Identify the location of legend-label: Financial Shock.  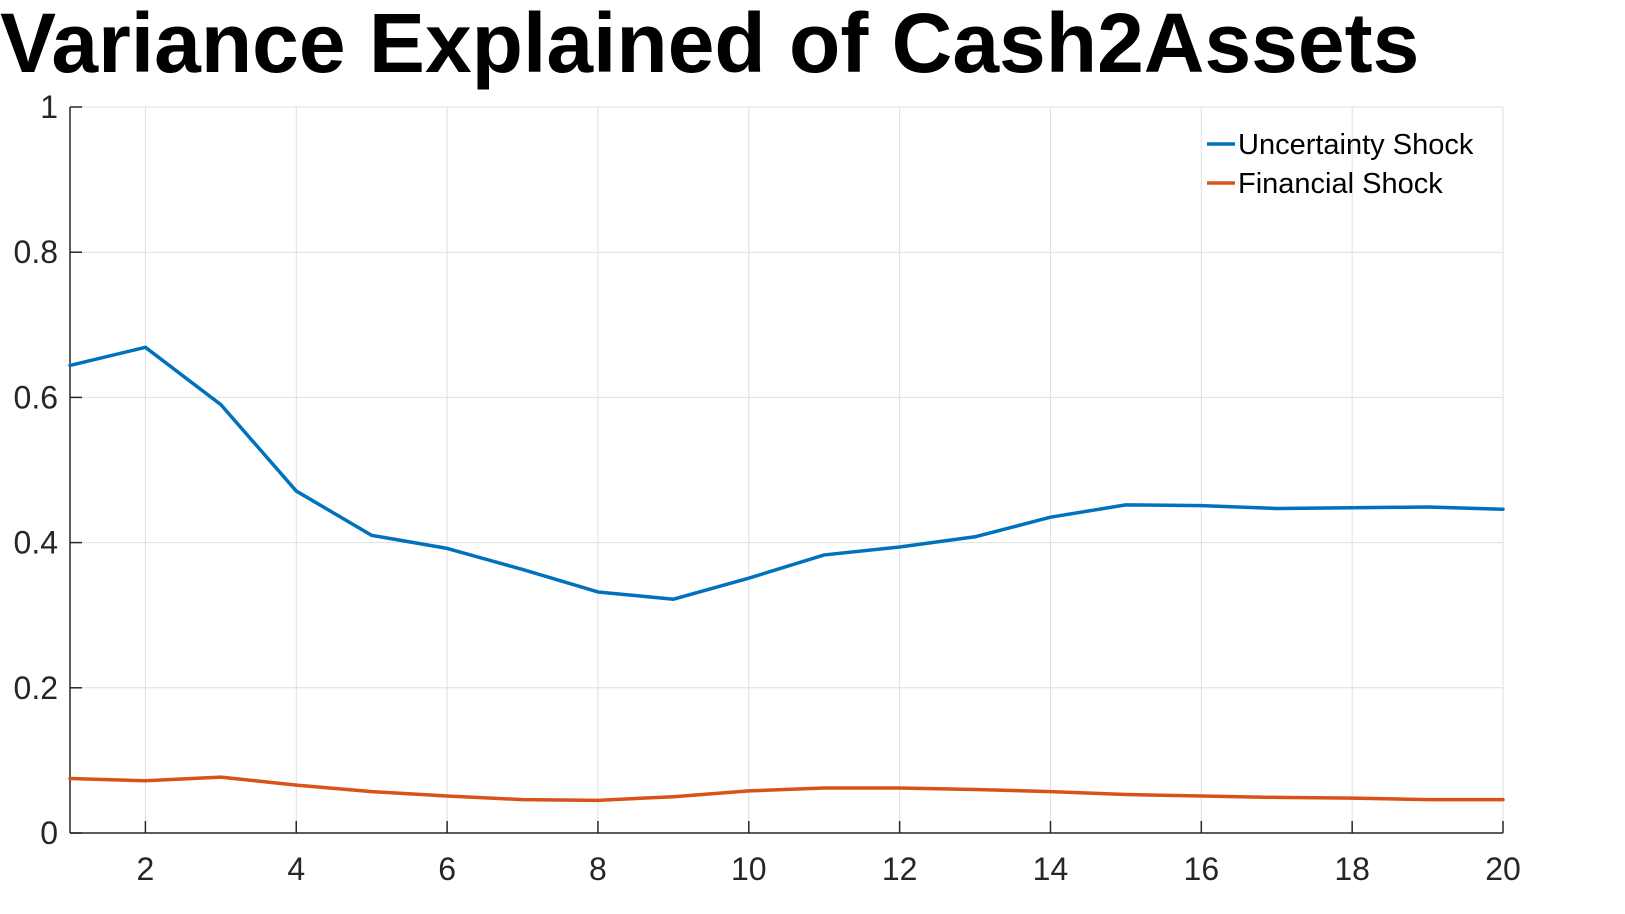
(1340, 184).